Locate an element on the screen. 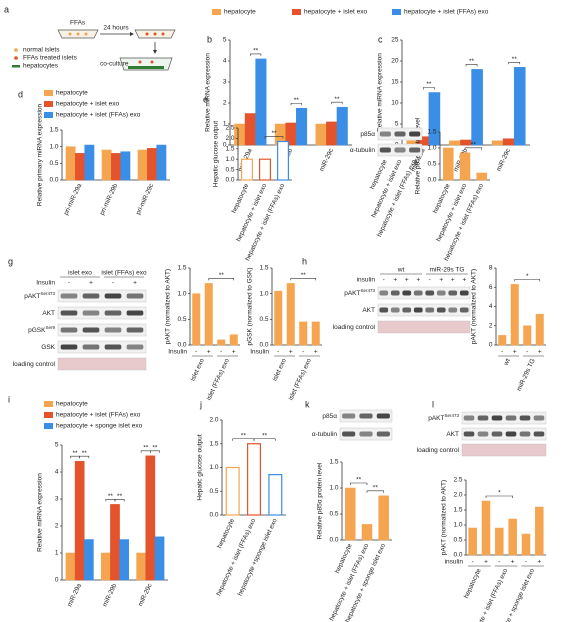  y-tick-label: 20 is located at coordinates (395, 61).